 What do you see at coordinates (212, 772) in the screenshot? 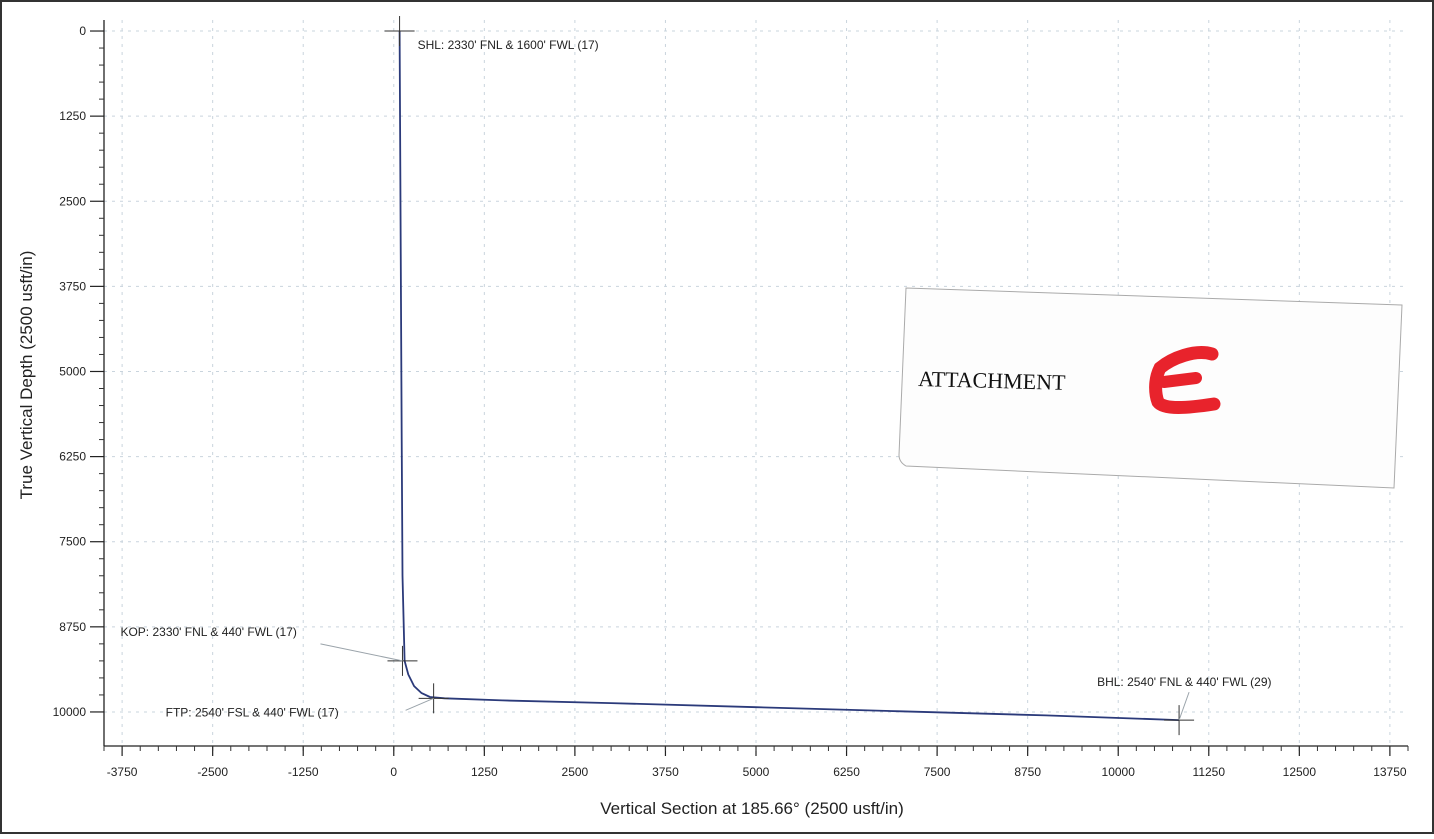
I see `x-tick-label: -2500` at bounding box center [212, 772].